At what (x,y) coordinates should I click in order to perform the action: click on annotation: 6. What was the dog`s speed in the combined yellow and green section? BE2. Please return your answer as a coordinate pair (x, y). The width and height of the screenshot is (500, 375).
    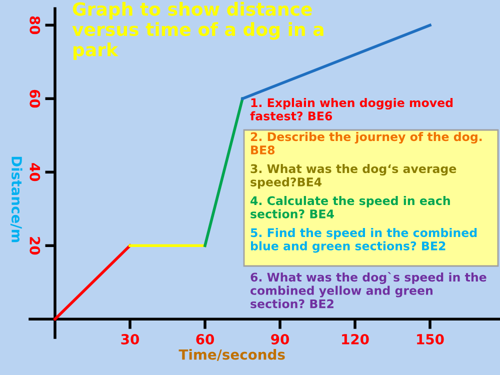
    Looking at the image, I should click on (368, 290).